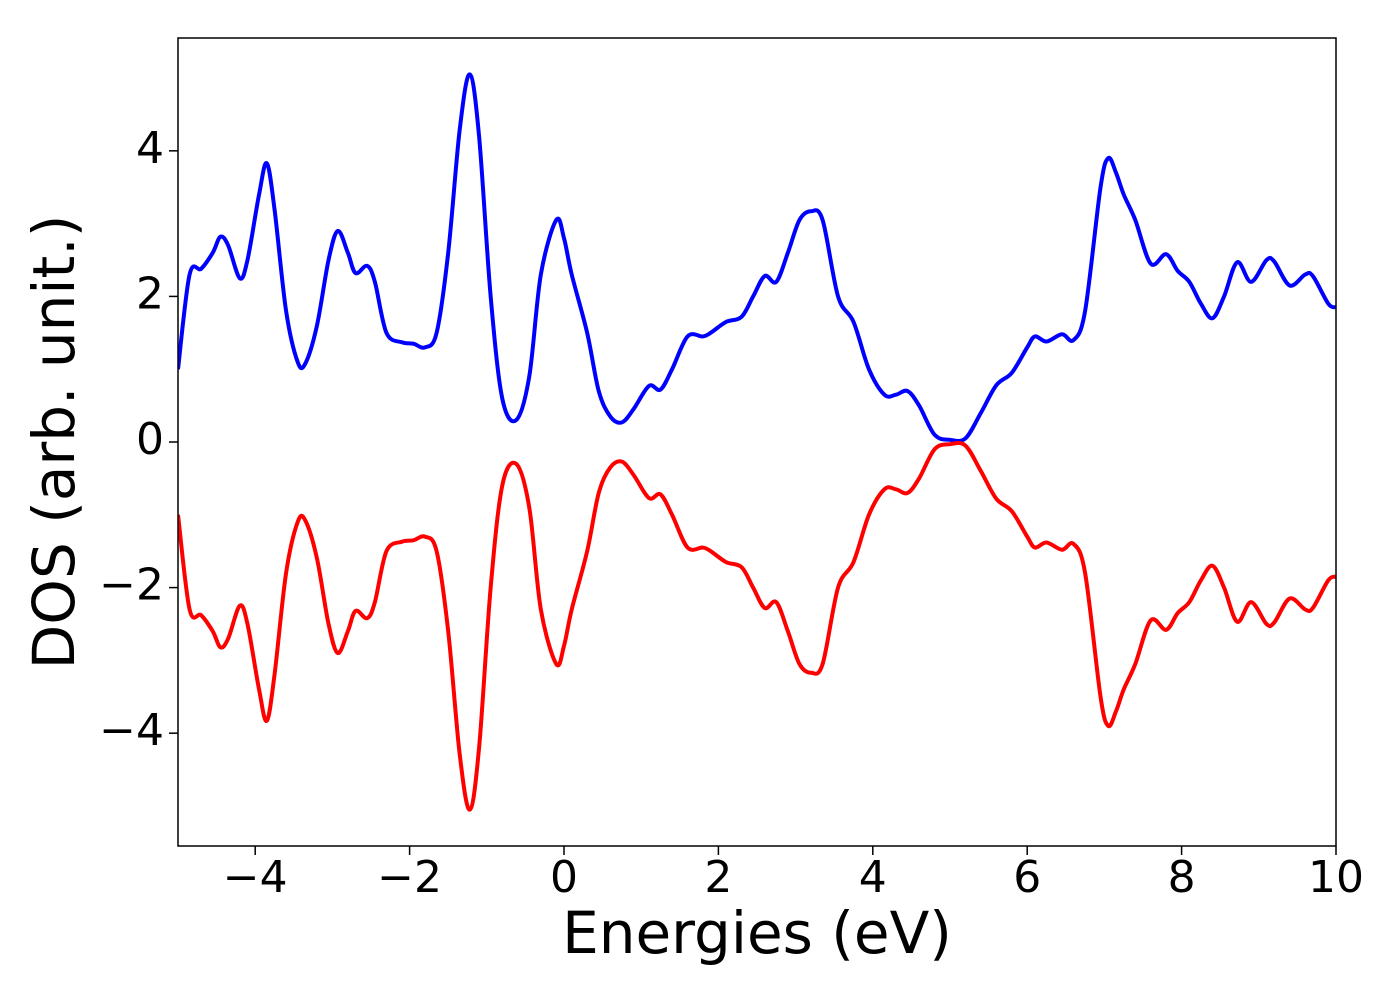 The image size is (1400, 1000). What do you see at coordinates (564, 877) in the screenshot?
I see `x-tick-label: 0` at bounding box center [564, 877].